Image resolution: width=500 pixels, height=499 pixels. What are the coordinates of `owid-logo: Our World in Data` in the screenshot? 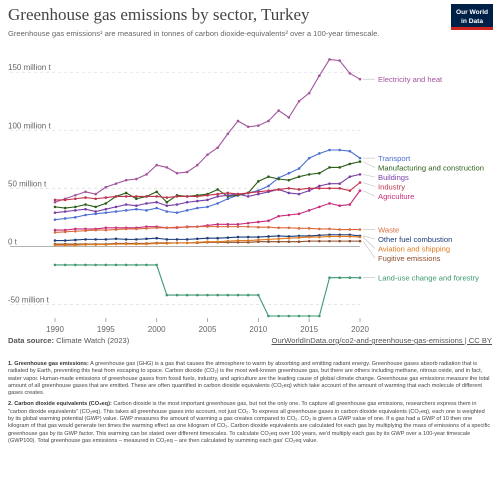 It's located at (472, 17).